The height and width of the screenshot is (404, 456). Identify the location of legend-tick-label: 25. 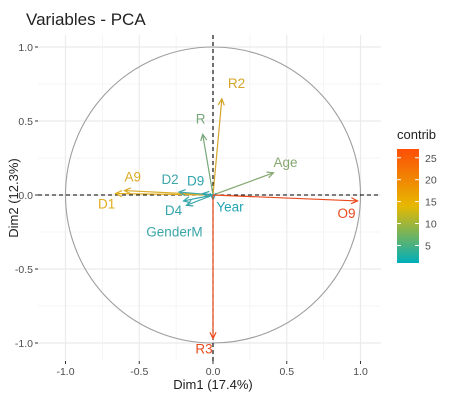
(431, 159).